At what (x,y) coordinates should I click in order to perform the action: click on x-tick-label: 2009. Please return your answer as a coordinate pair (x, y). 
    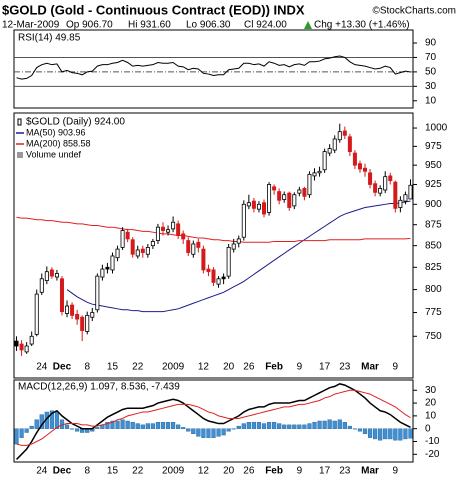
    Looking at the image, I should click on (173, 471).